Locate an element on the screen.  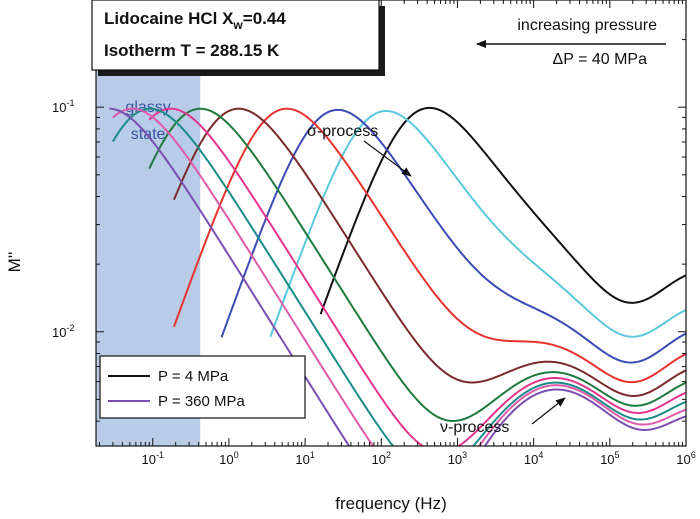
y-tick-label: 10⁻² is located at coordinates (63, 331).